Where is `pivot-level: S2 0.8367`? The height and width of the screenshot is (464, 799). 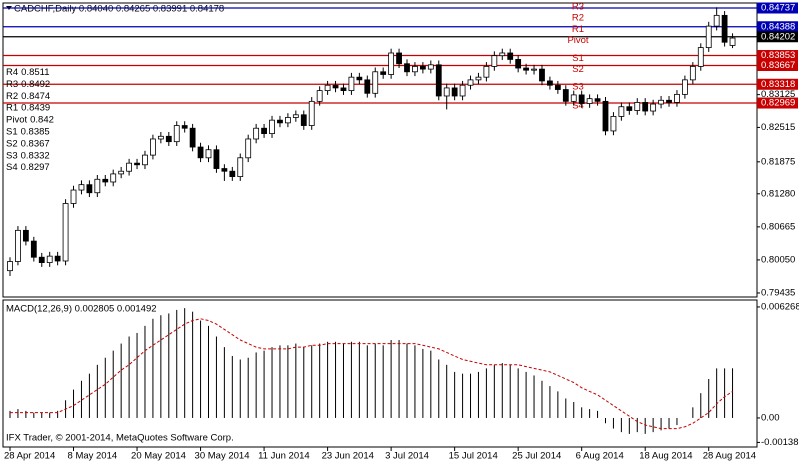 pivot-level: S2 0.8367 is located at coordinates (28, 143).